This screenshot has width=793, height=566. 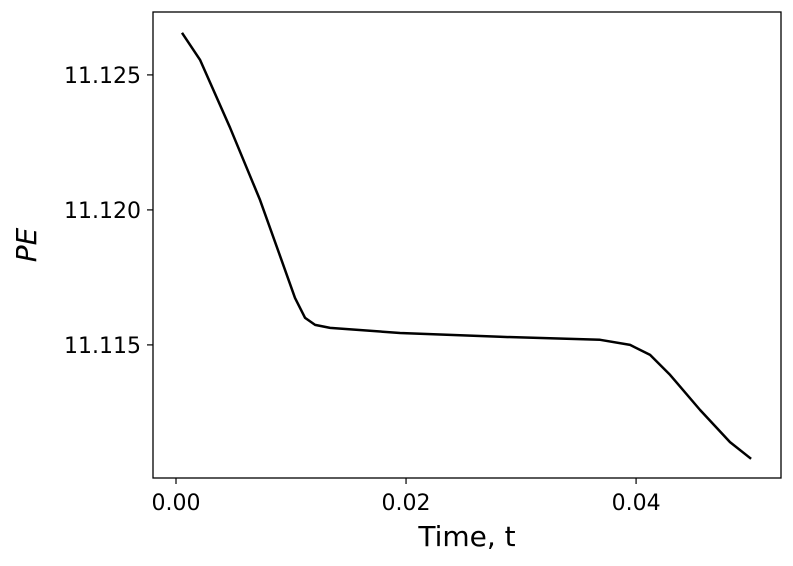 I want to click on y-tick-label: 11.125, so click(x=102, y=76).